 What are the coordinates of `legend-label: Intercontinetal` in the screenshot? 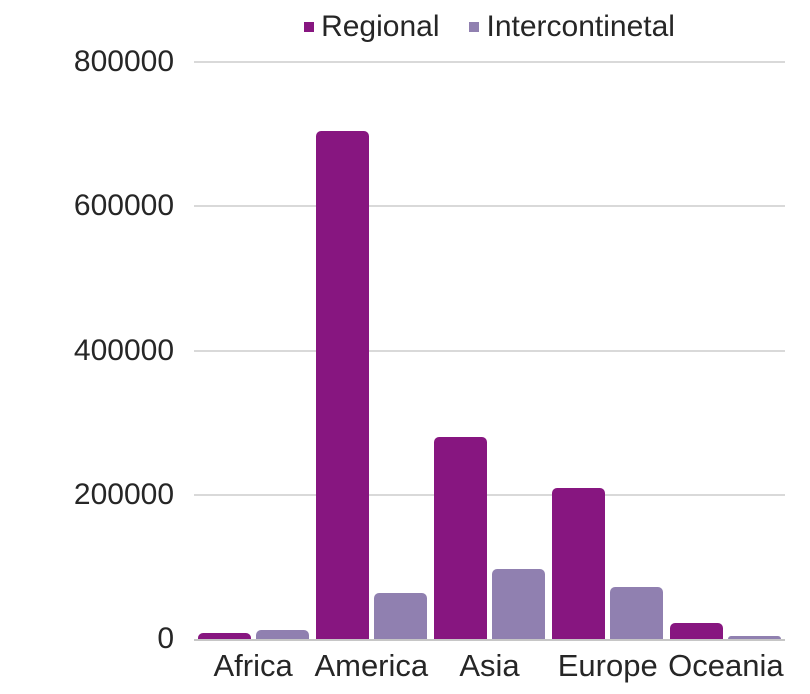 It's located at (580, 26).